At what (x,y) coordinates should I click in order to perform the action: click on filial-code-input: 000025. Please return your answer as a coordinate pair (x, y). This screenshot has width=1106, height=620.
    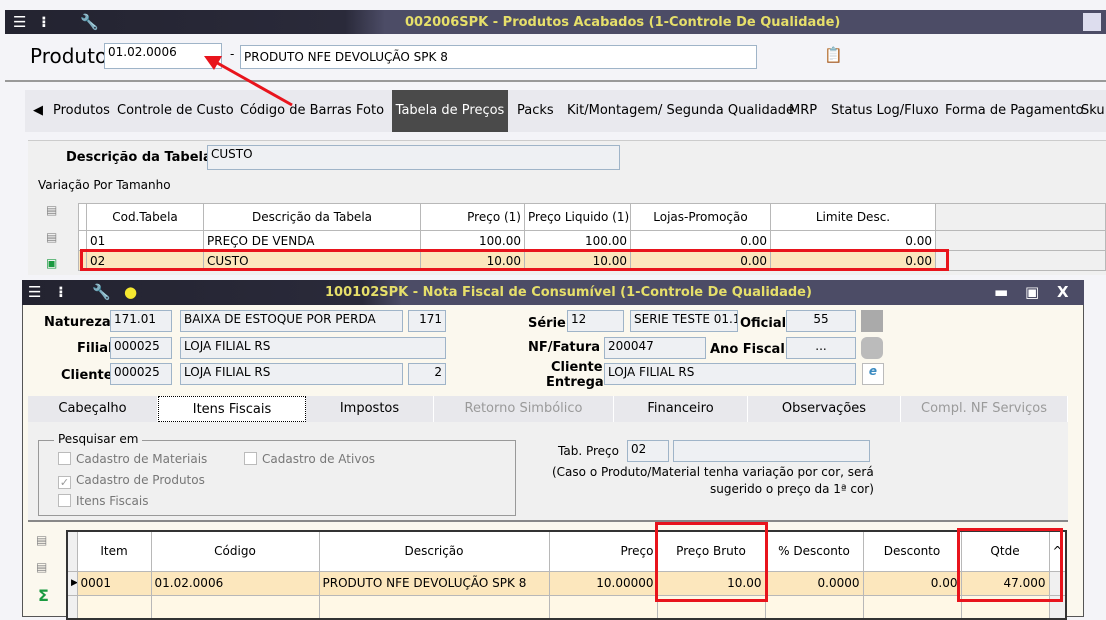
    Looking at the image, I should click on (141, 348).